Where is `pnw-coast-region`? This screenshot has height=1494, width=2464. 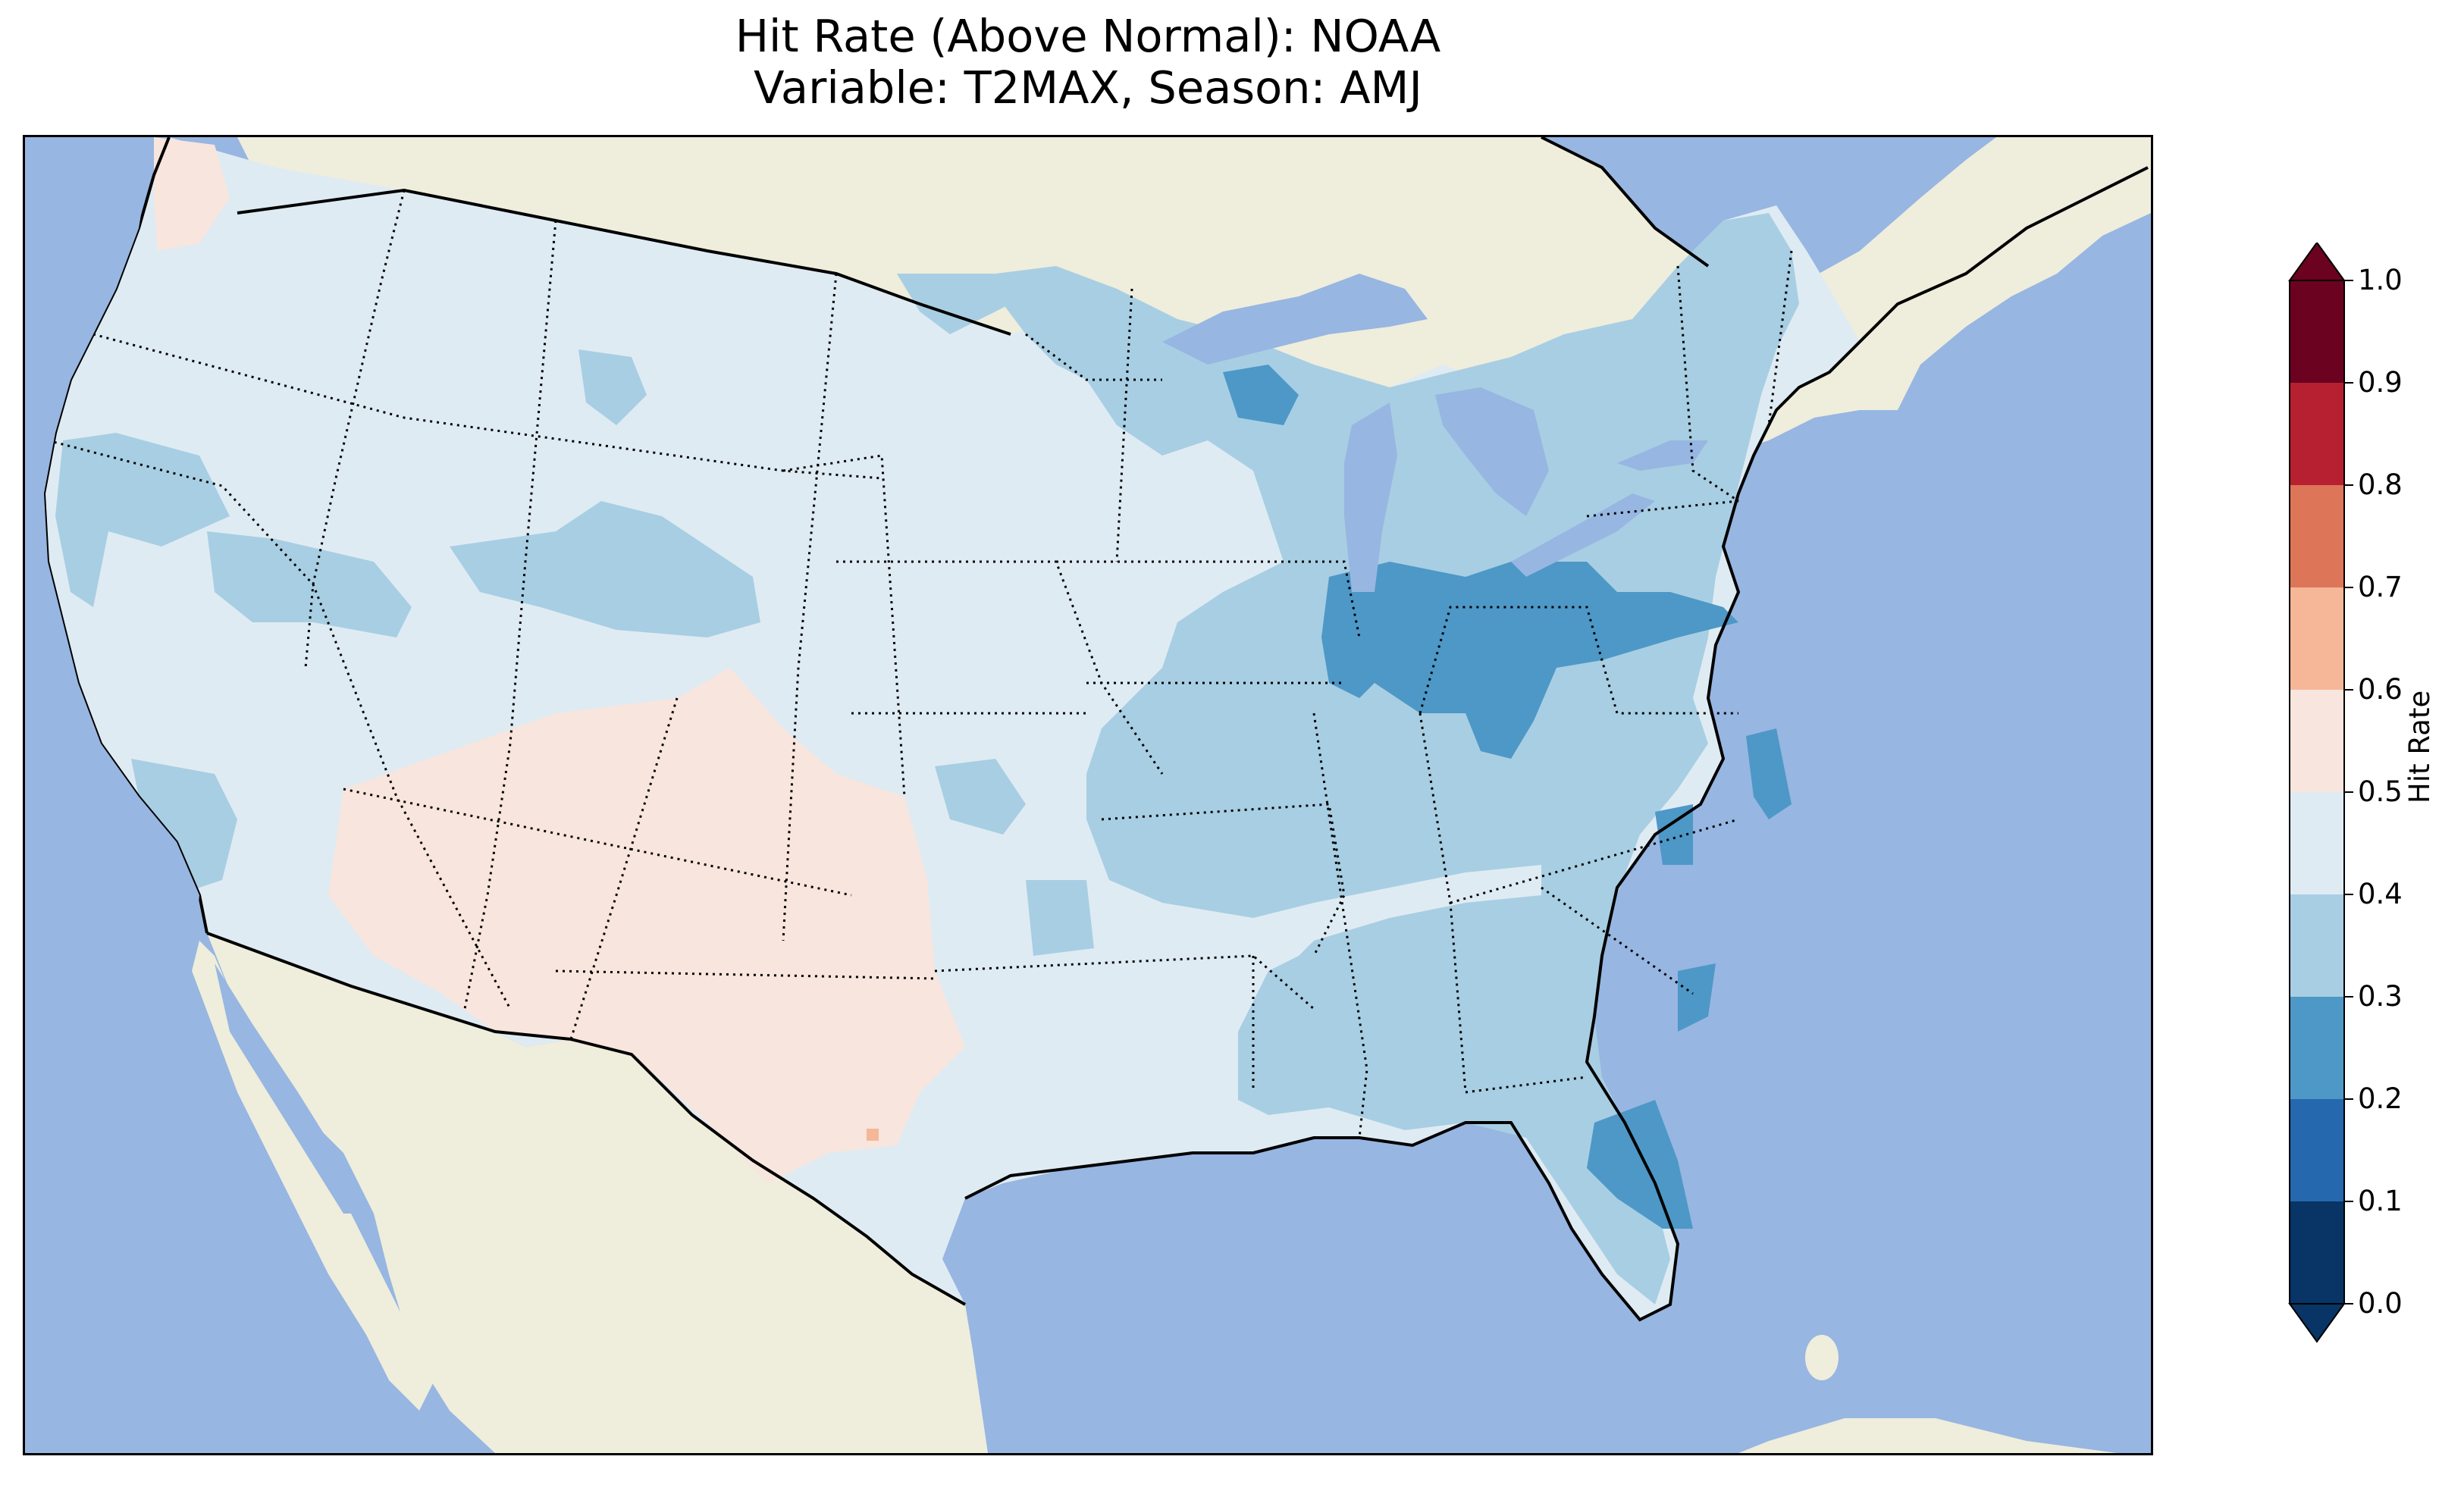 pnw-coast-region is located at coordinates (192, 194).